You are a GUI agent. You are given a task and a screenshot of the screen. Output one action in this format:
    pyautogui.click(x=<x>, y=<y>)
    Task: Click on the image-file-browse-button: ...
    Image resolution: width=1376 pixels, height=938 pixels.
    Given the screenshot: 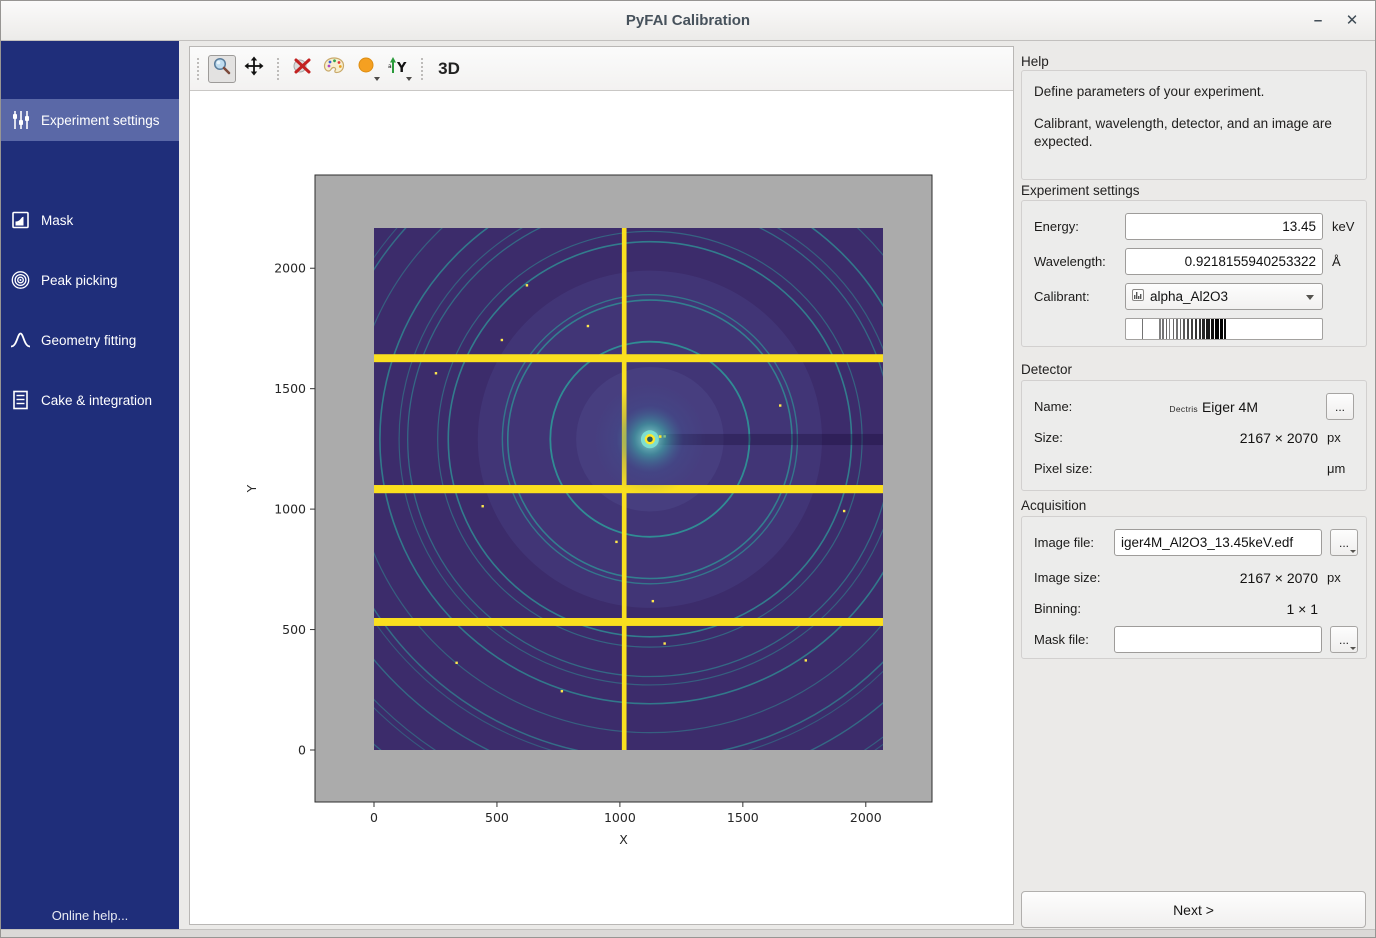 What is the action you would take?
    pyautogui.click(x=1344, y=542)
    